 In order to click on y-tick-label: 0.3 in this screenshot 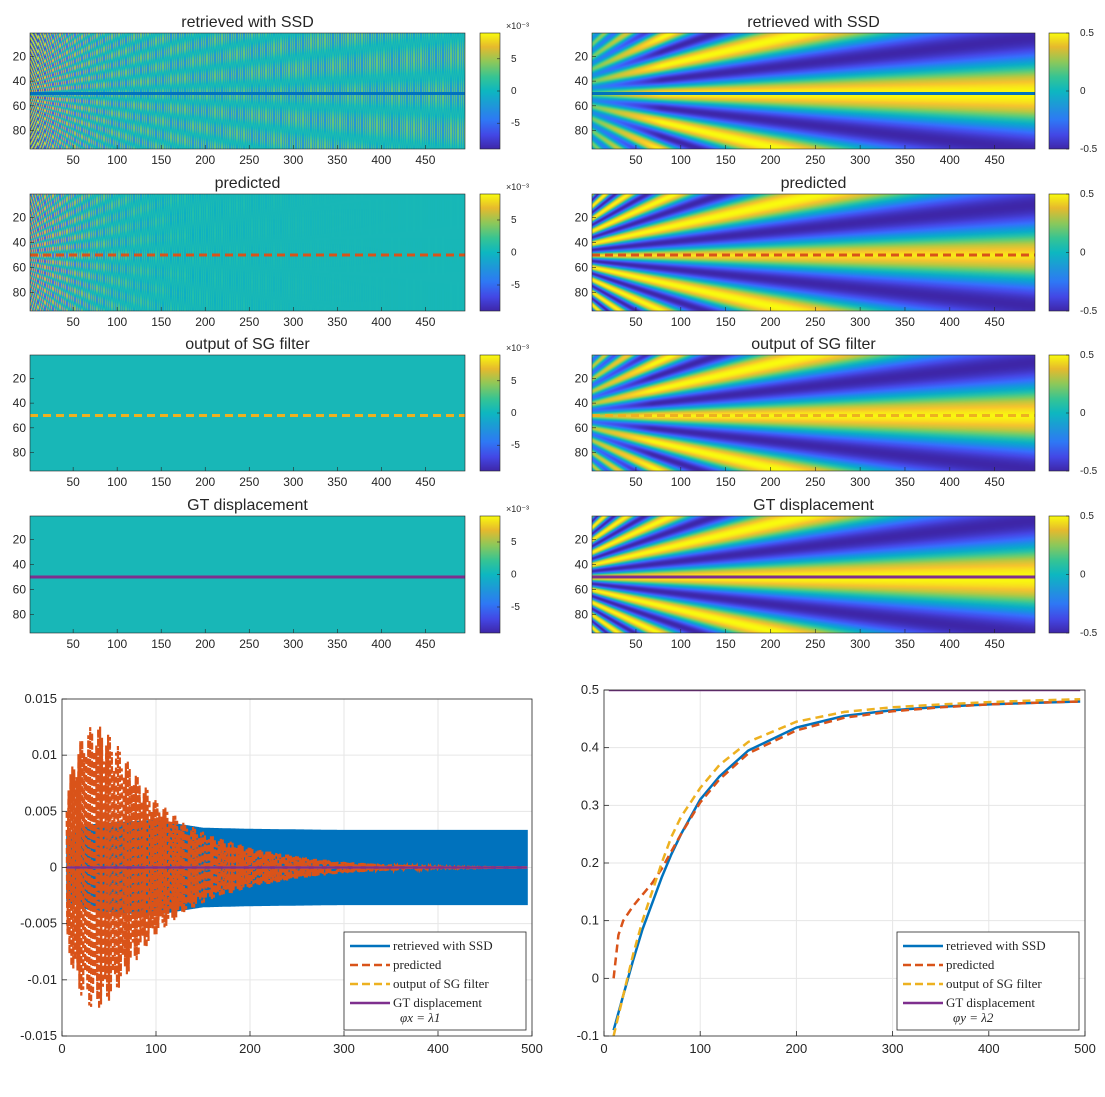, I will do `click(590, 804)`.